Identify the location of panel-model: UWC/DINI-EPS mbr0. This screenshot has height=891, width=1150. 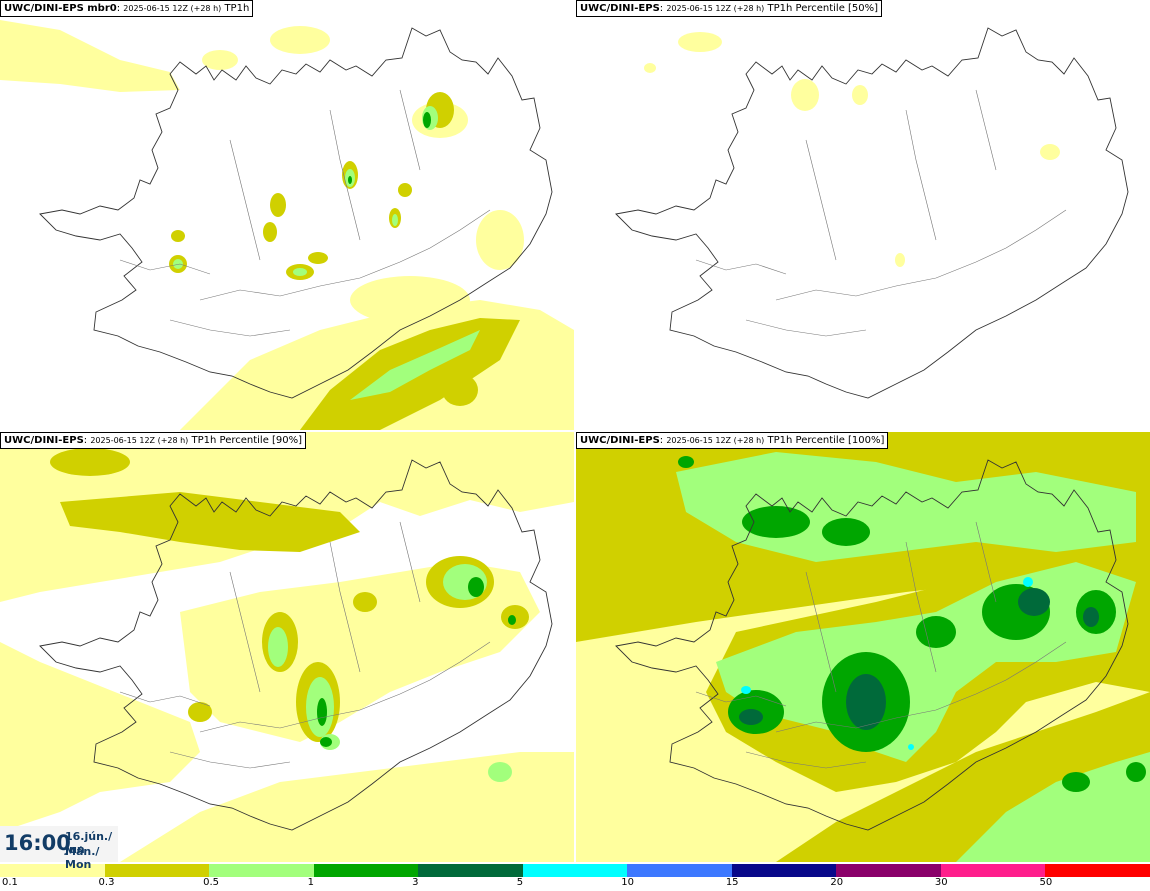
(60, 8).